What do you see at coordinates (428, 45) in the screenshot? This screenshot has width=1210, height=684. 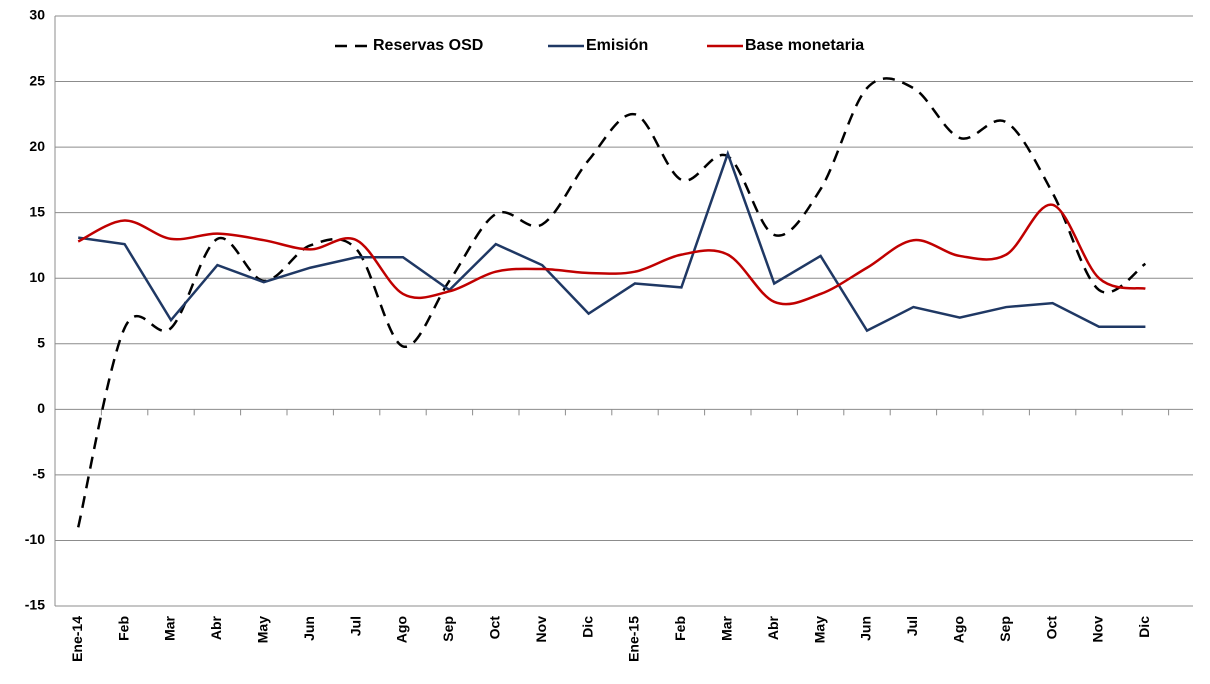 I see `legend-label: Reservas OSD` at bounding box center [428, 45].